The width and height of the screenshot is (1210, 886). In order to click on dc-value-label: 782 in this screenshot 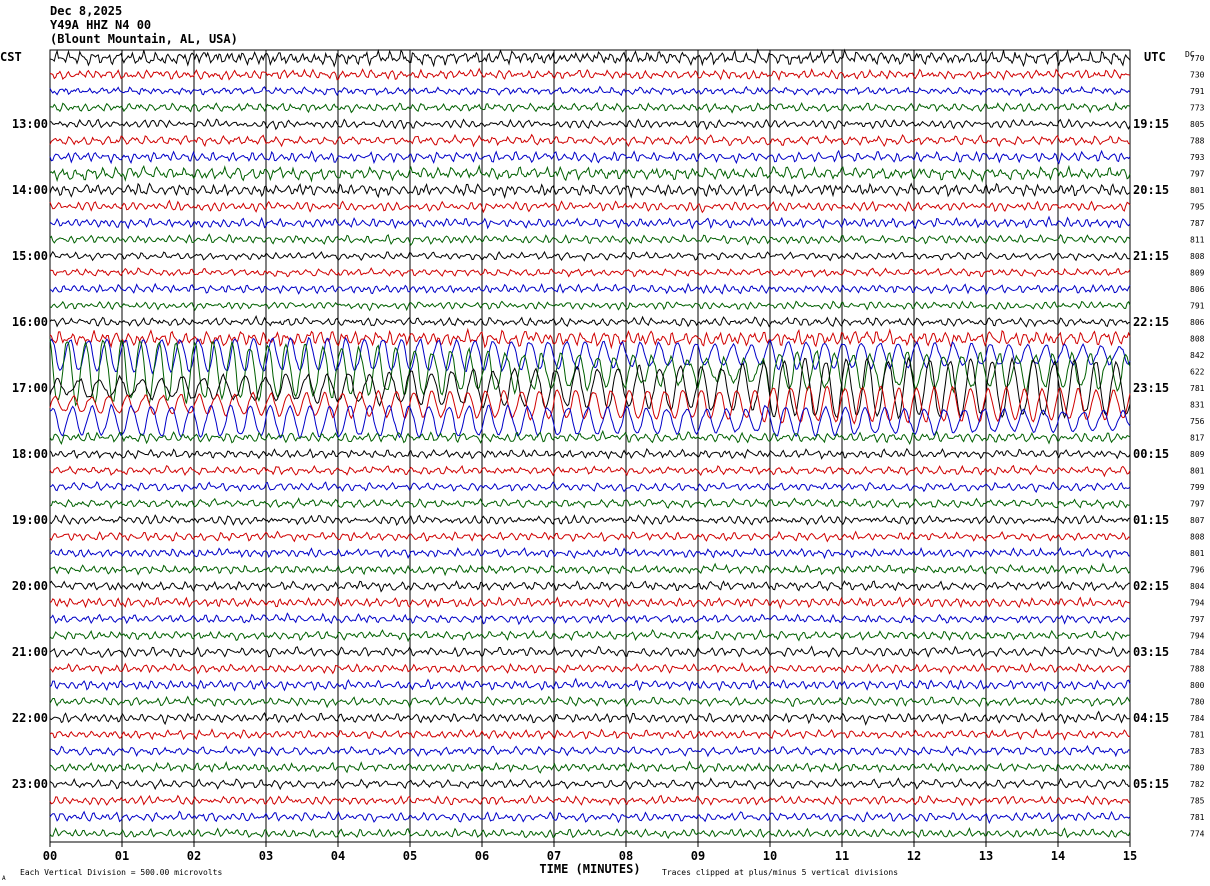, I will do `click(1197, 784)`.